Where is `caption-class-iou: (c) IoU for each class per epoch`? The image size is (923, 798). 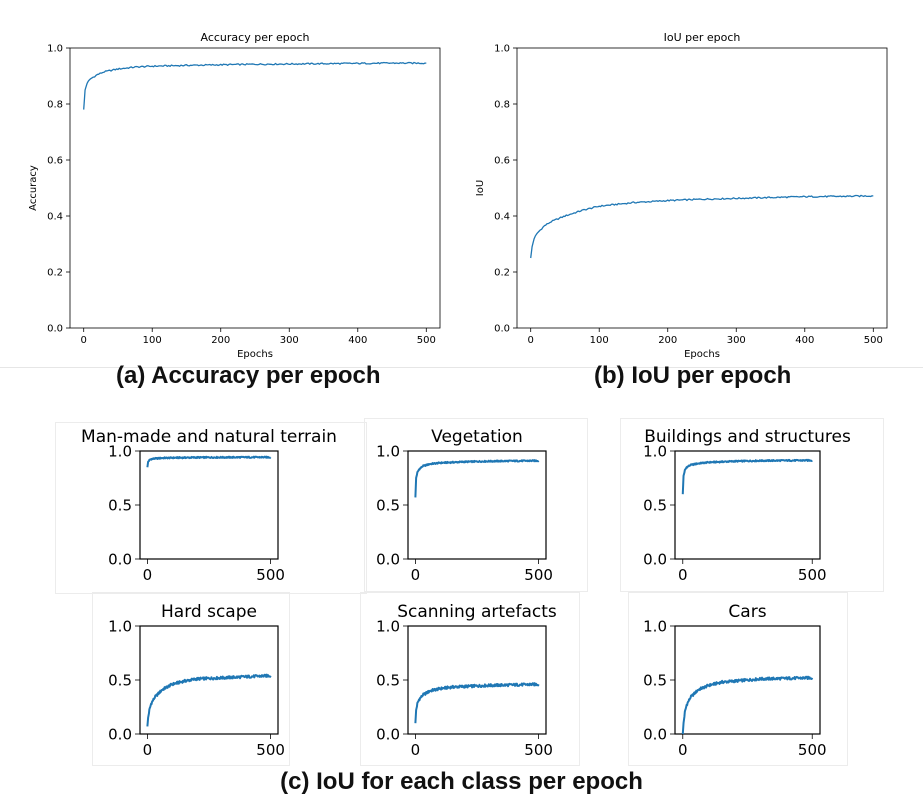
caption-class-iou: (c) IoU for each class per epoch is located at coordinates (461, 781).